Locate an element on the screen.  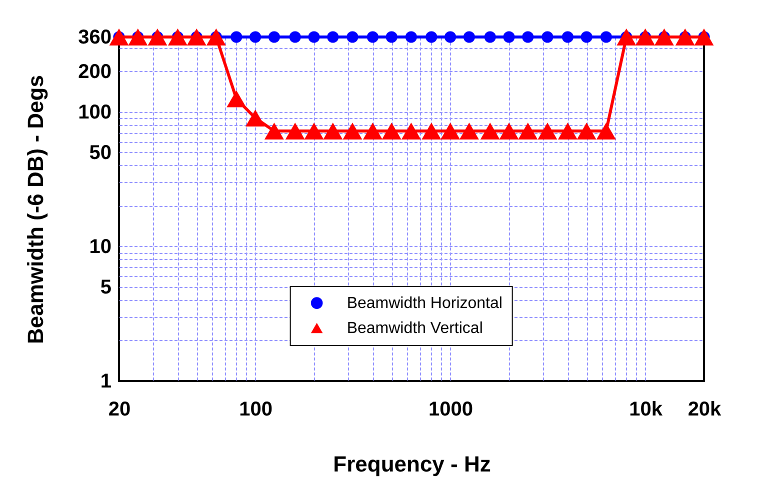
y-tick-label: 360 is located at coordinates (95, 37).